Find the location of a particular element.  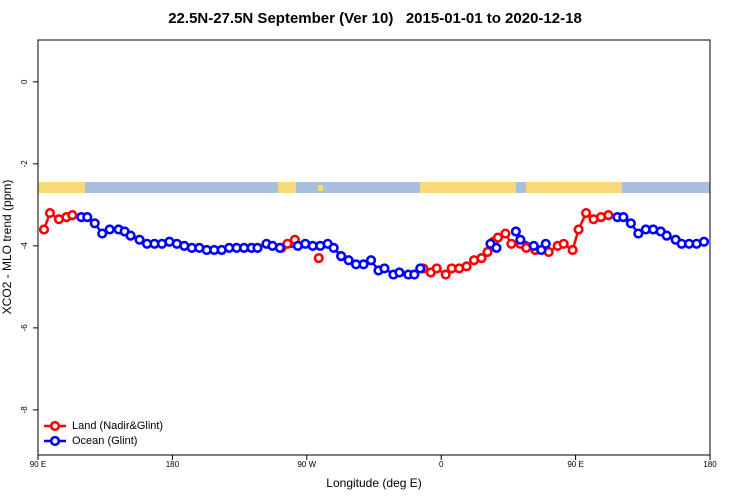

y-tick-label: -4 is located at coordinates (24, 246).